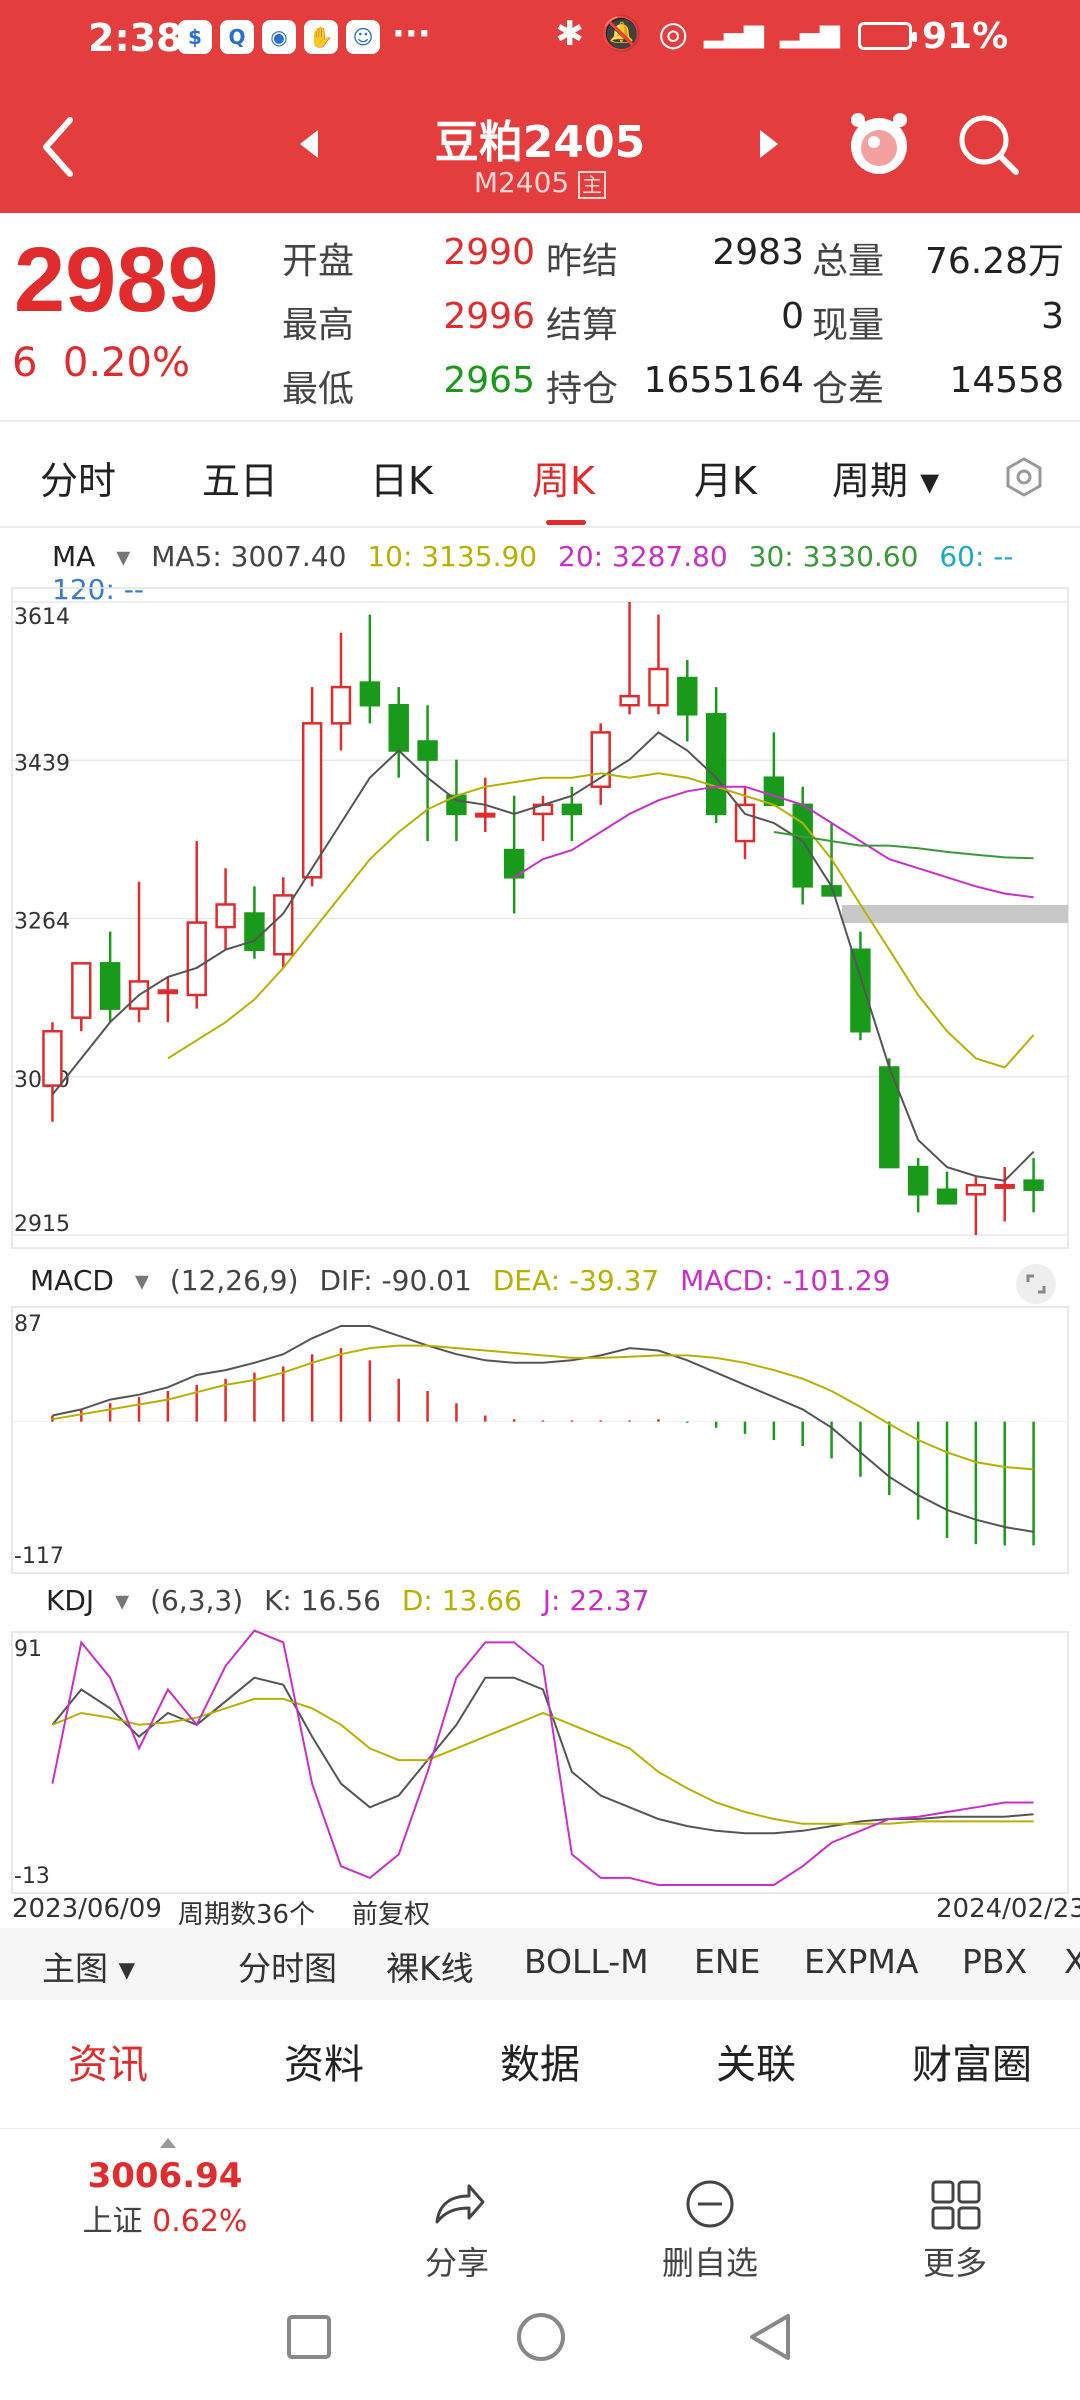 Image resolution: width=1080 pixels, height=2400 pixels. Describe the element at coordinates (318, 325) in the screenshot. I see `quote-label: 最高` at that location.